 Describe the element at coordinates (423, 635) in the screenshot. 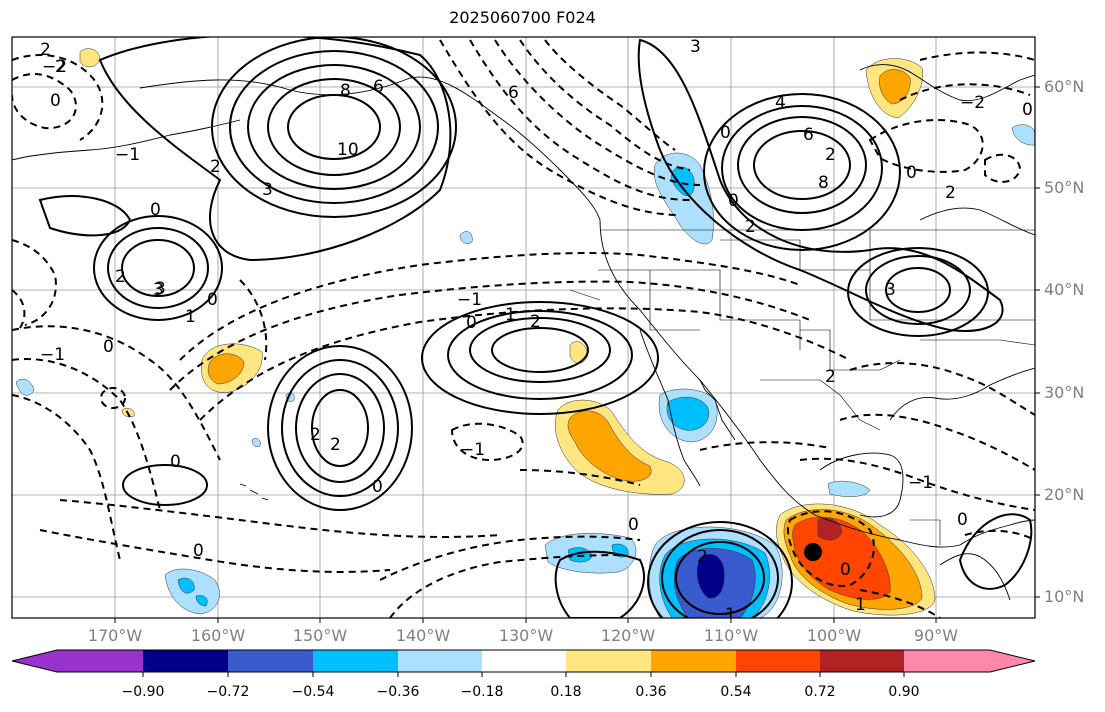

I see `lon-label: 140°W` at that location.